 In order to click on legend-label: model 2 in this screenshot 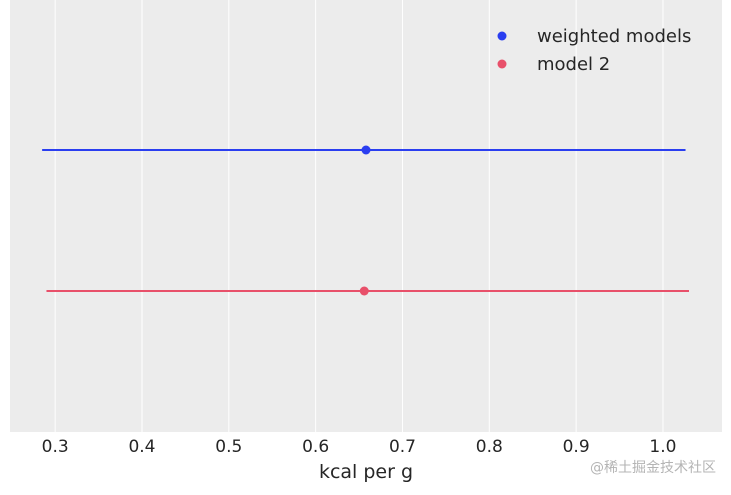, I will do `click(573, 64)`.